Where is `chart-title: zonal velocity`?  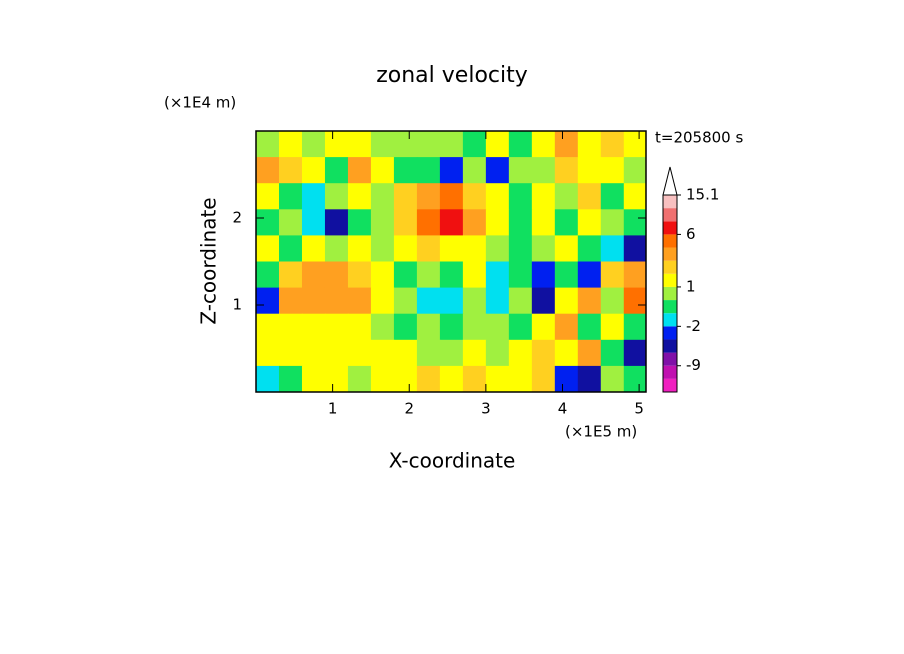 chart-title: zonal velocity is located at coordinates (452, 75).